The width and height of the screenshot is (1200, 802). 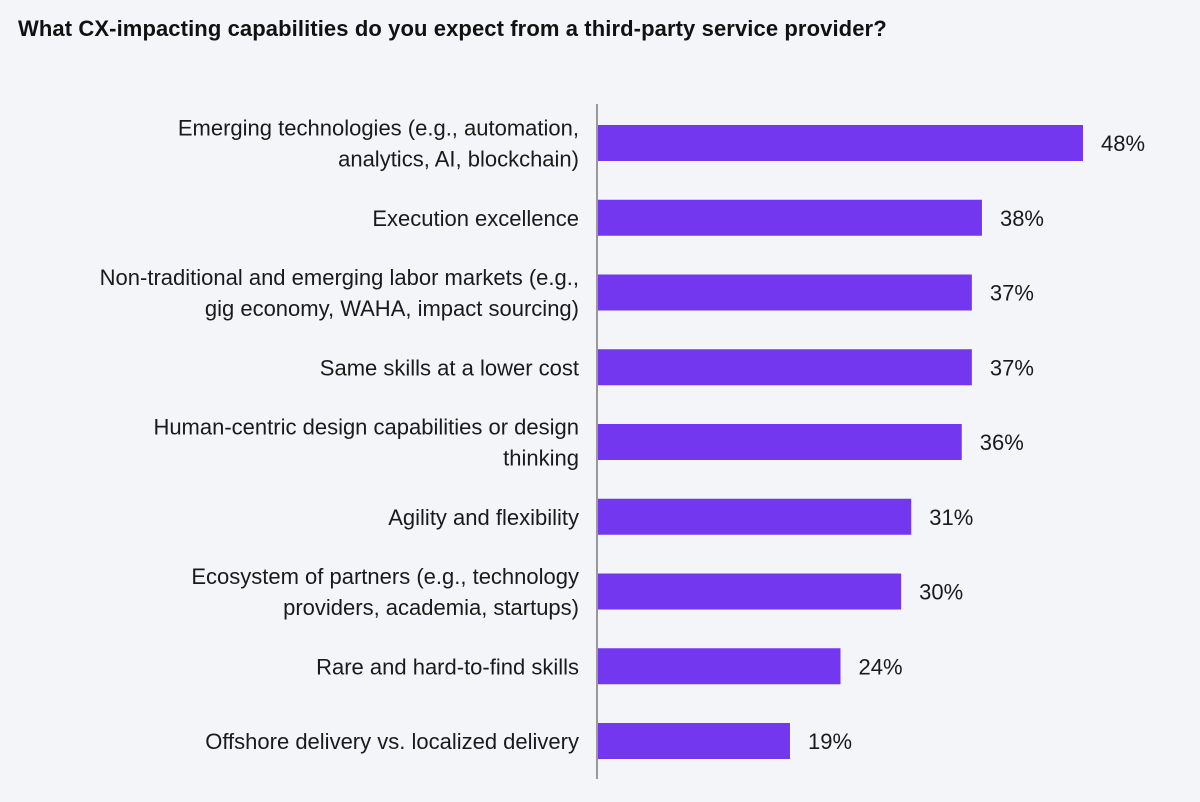 I want to click on data-label: 19%, so click(x=830, y=741).